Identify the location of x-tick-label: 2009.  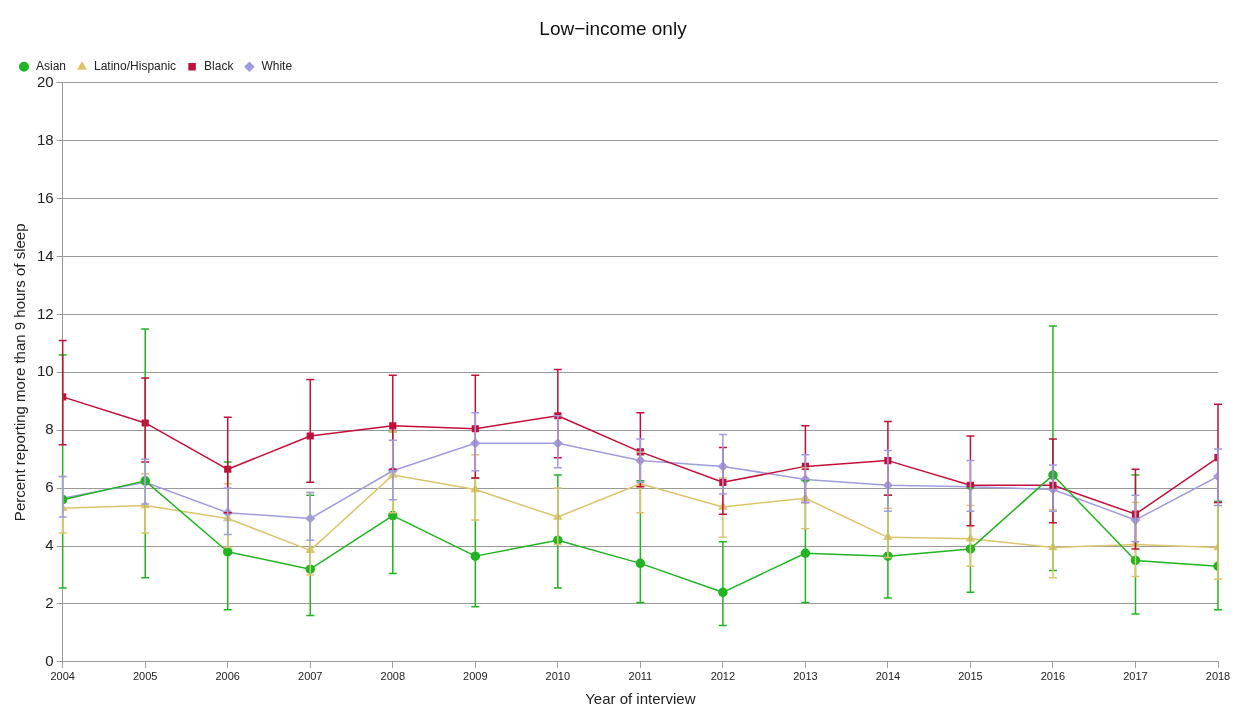
(475, 676).